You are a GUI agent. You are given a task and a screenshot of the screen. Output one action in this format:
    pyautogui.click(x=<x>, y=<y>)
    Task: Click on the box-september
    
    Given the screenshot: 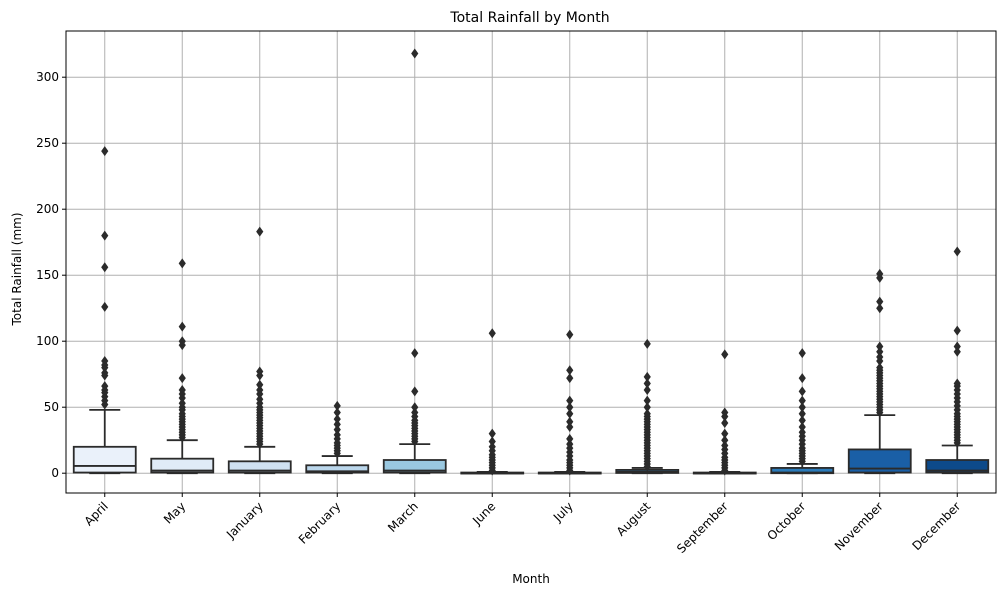 What is the action you would take?
    pyautogui.click(x=724, y=412)
    